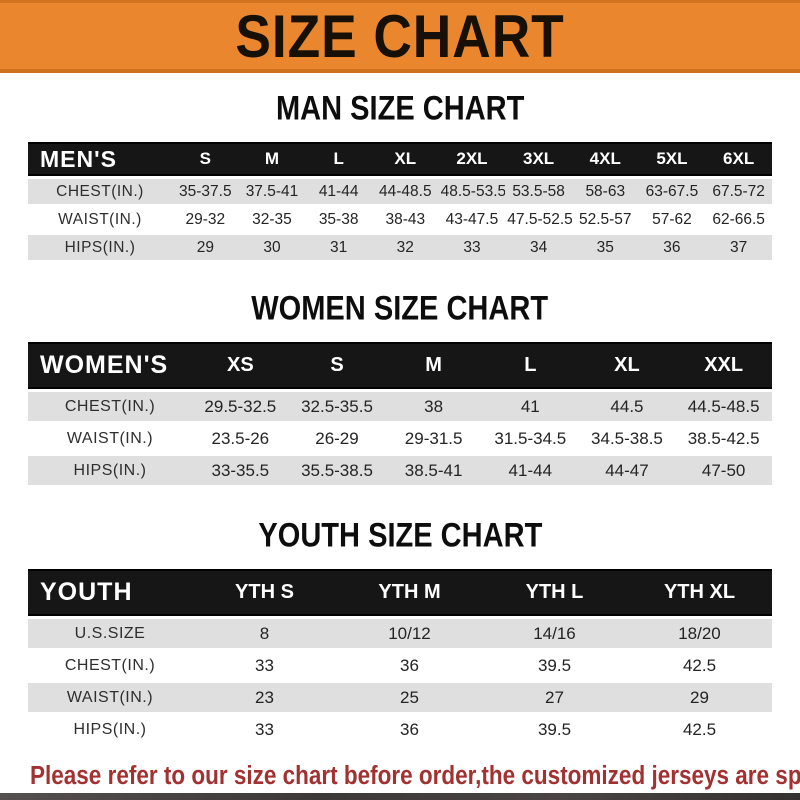 The height and width of the screenshot is (800, 800). What do you see at coordinates (272, 247) in the screenshot?
I see `size-value-cell: 30` at bounding box center [272, 247].